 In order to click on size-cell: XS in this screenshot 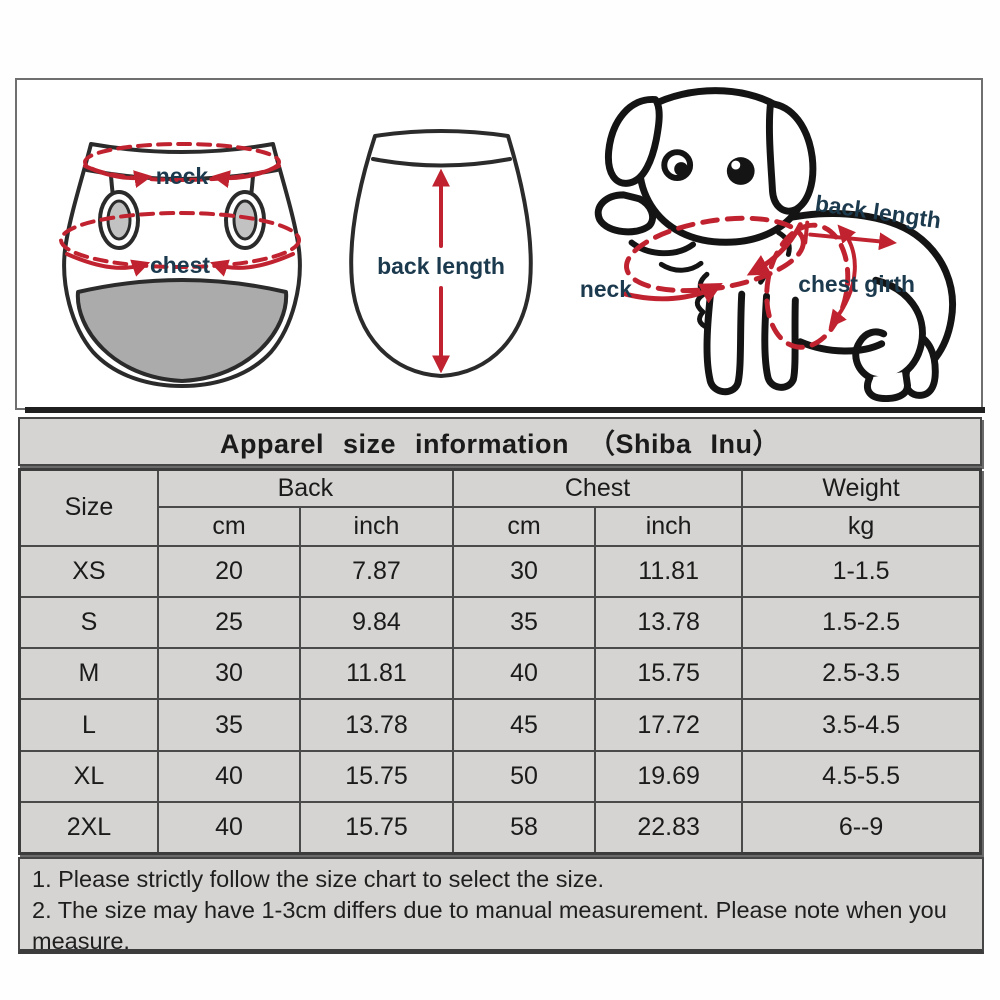, I will do `click(88, 571)`.